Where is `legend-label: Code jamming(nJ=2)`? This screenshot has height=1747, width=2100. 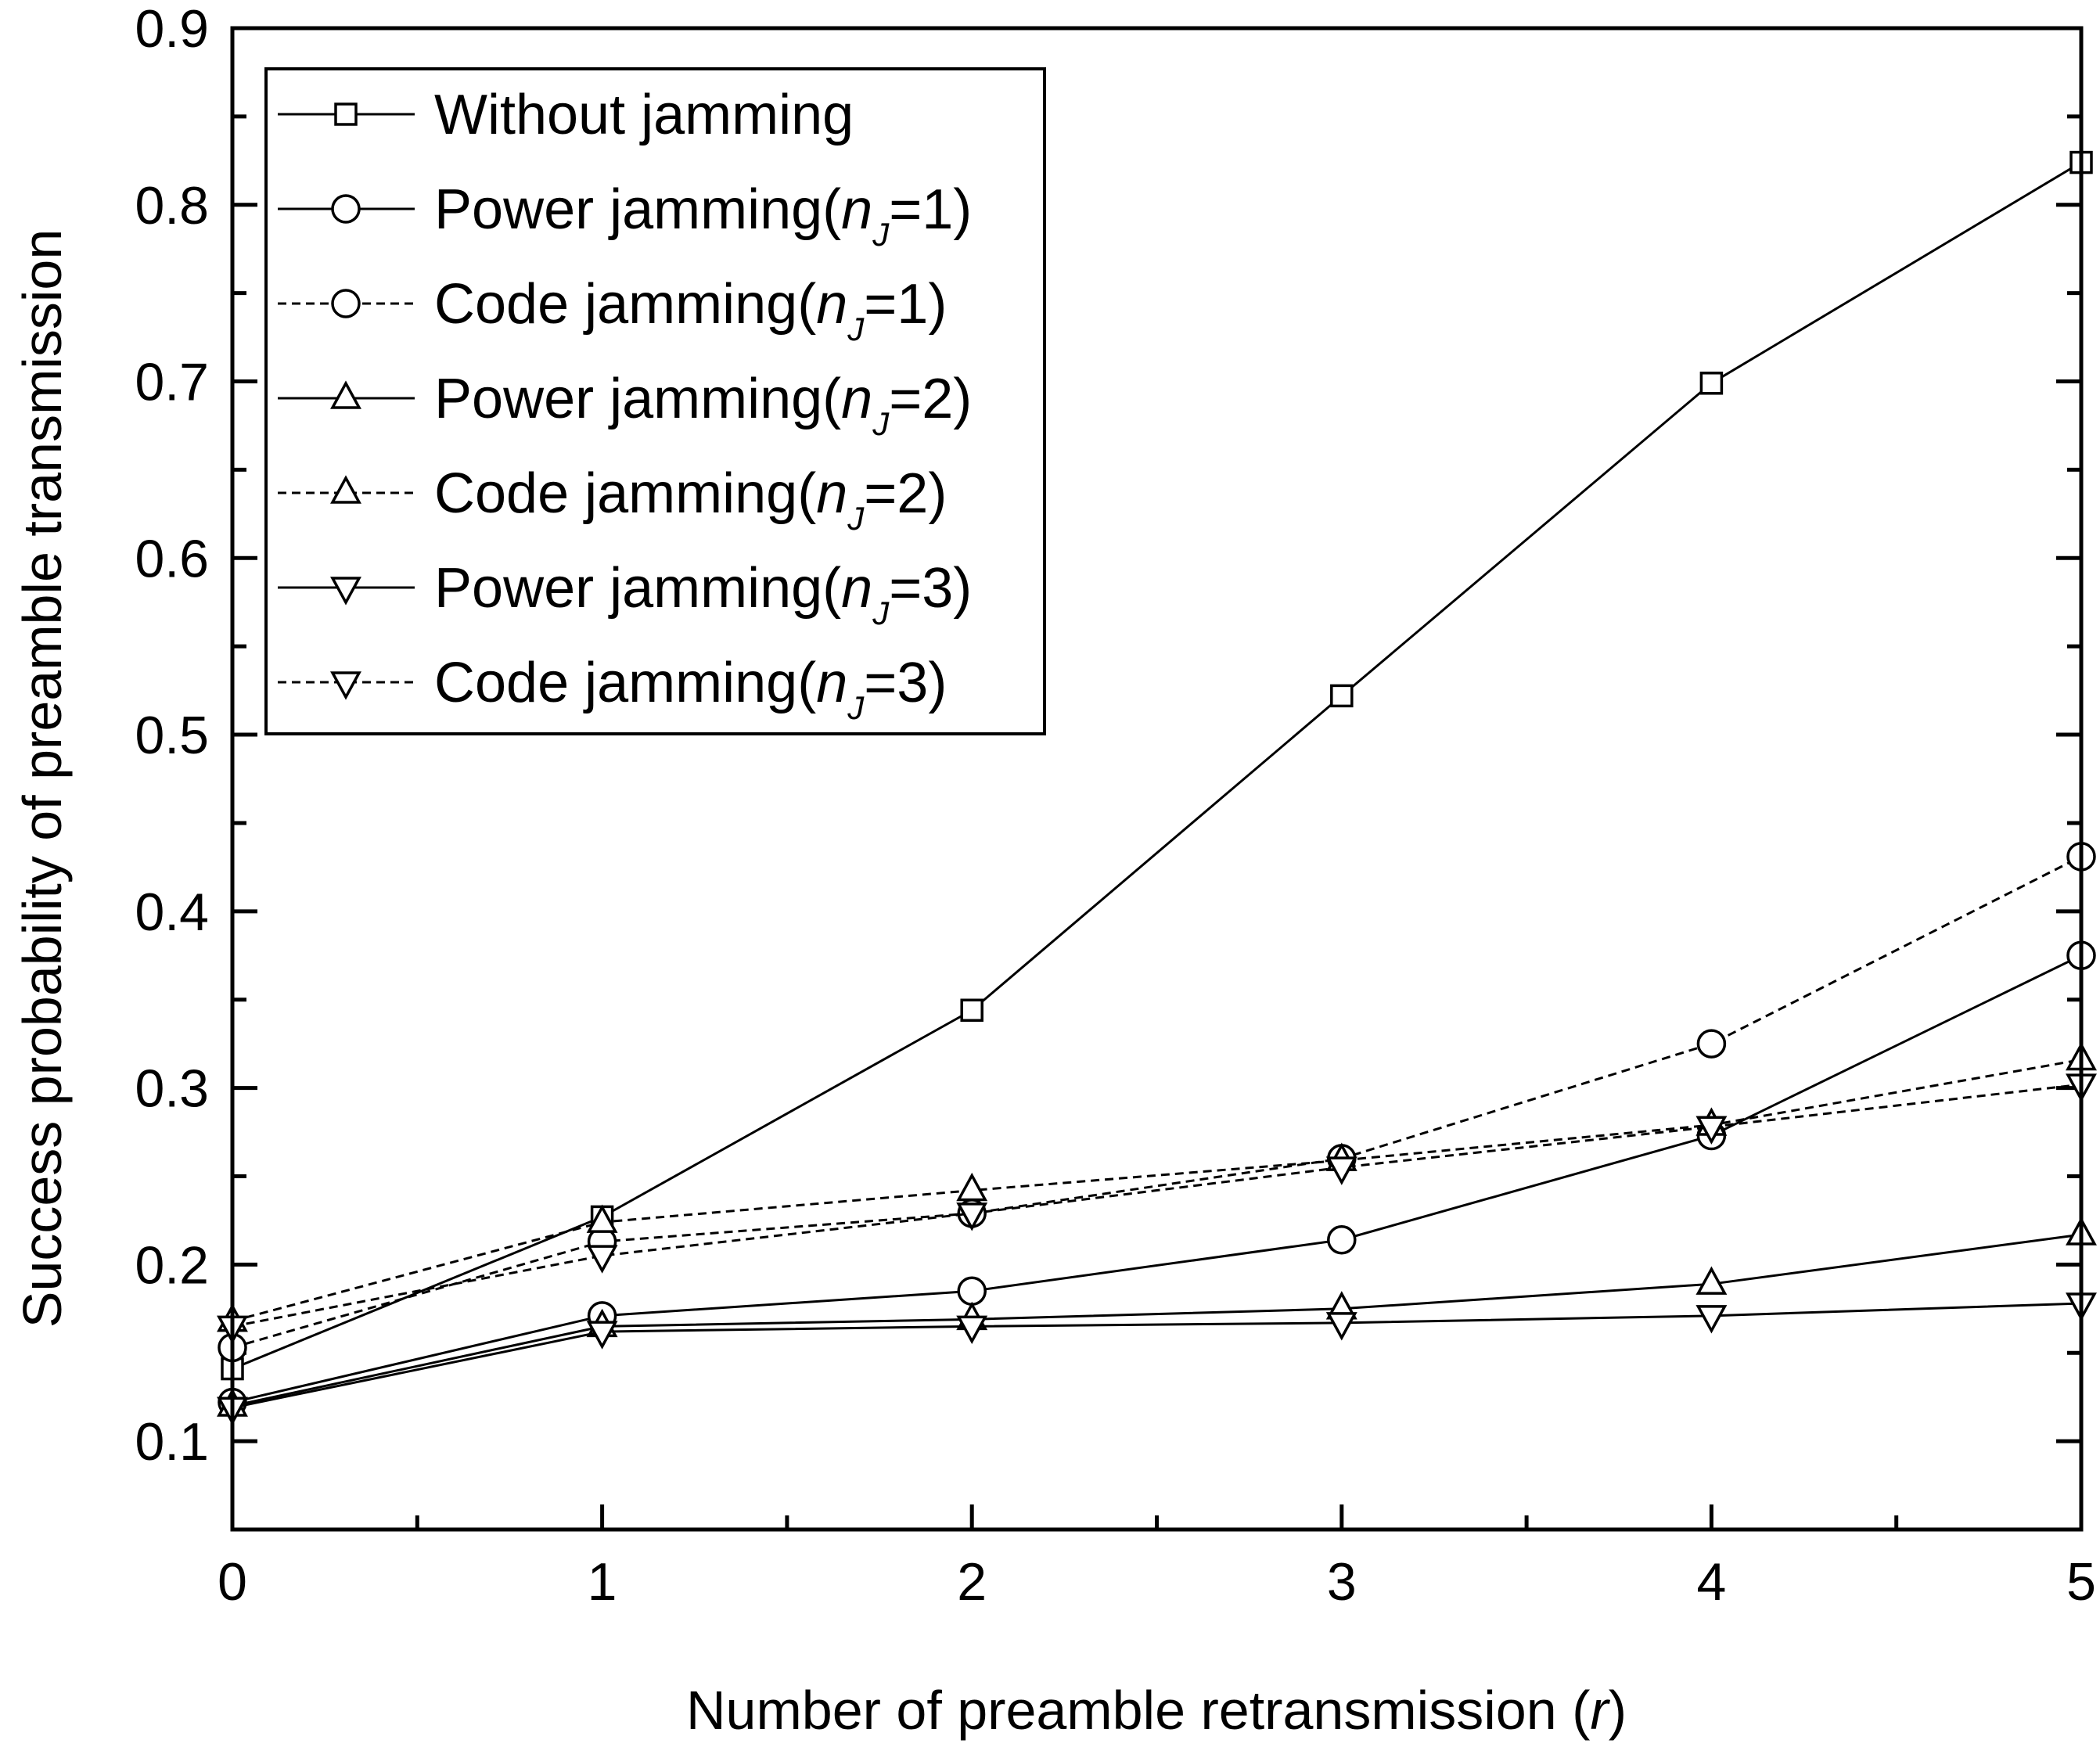
legend-label: Code jamming(nJ=2) is located at coordinates (690, 499).